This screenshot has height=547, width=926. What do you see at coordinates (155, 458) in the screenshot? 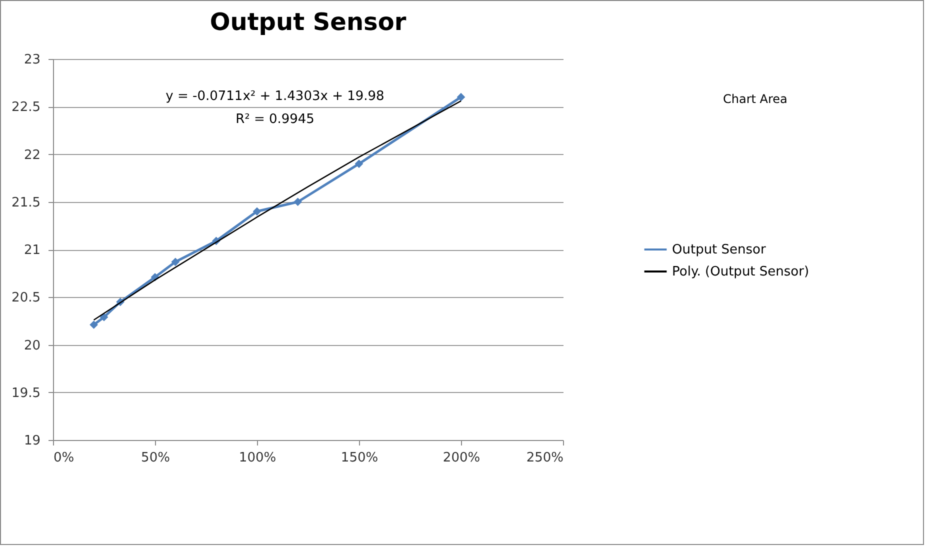
I see `x-tick-label: 50%` at bounding box center [155, 458].